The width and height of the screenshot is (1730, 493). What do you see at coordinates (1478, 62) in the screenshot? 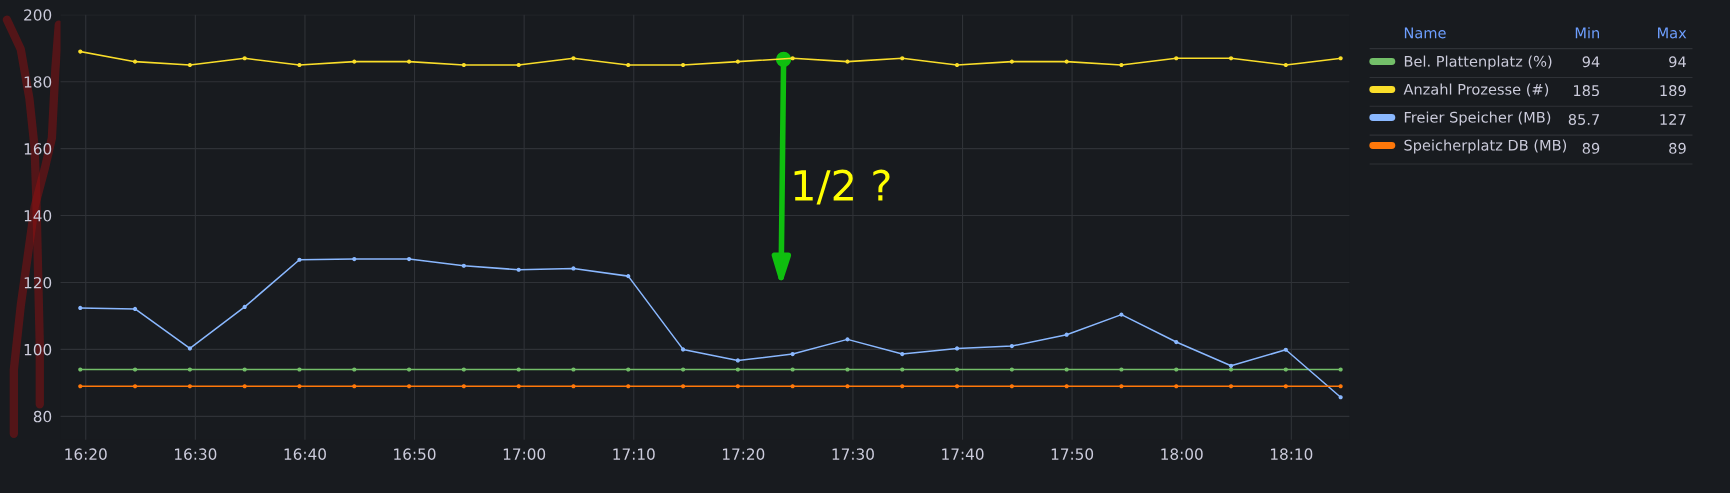
I see `legend-label: Bel. Plattenplatz (%)` at bounding box center [1478, 62].